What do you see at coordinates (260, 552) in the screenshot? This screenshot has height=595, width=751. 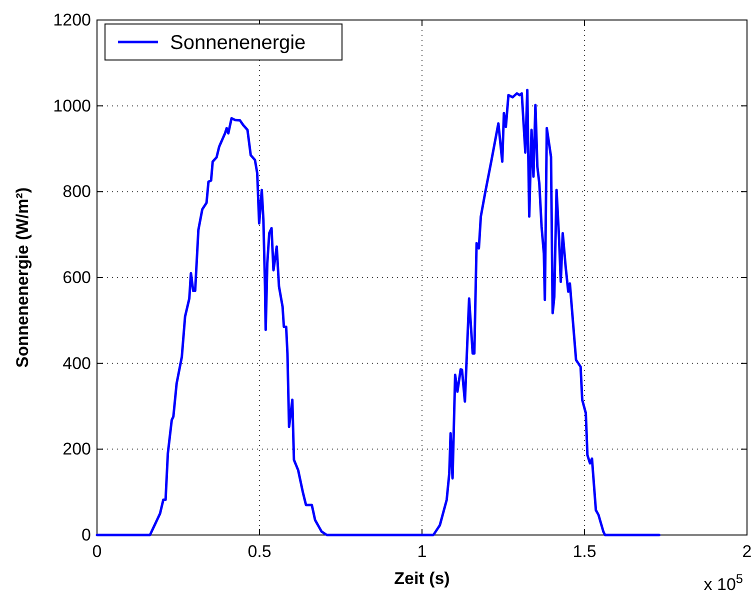 I see `x-tick-label: 0.5` at bounding box center [260, 552].